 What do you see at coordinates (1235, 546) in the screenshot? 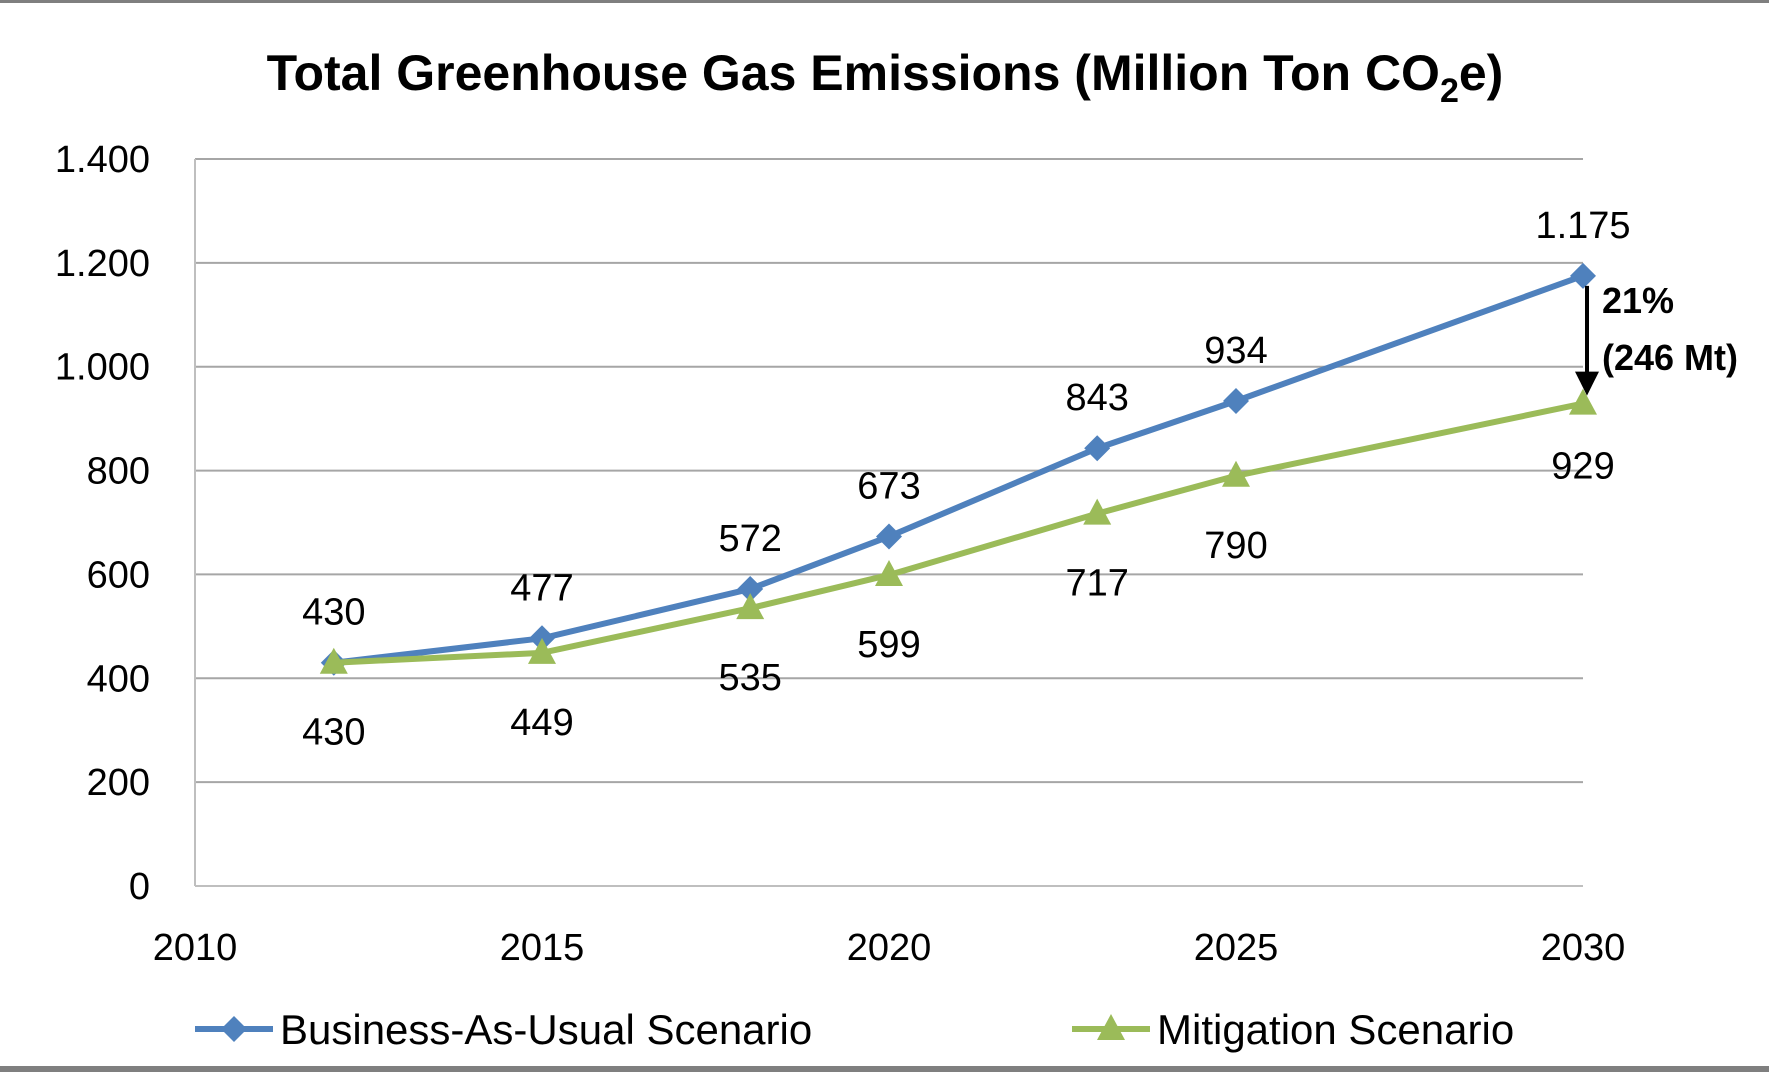
I see `data-label: 790` at bounding box center [1235, 546].